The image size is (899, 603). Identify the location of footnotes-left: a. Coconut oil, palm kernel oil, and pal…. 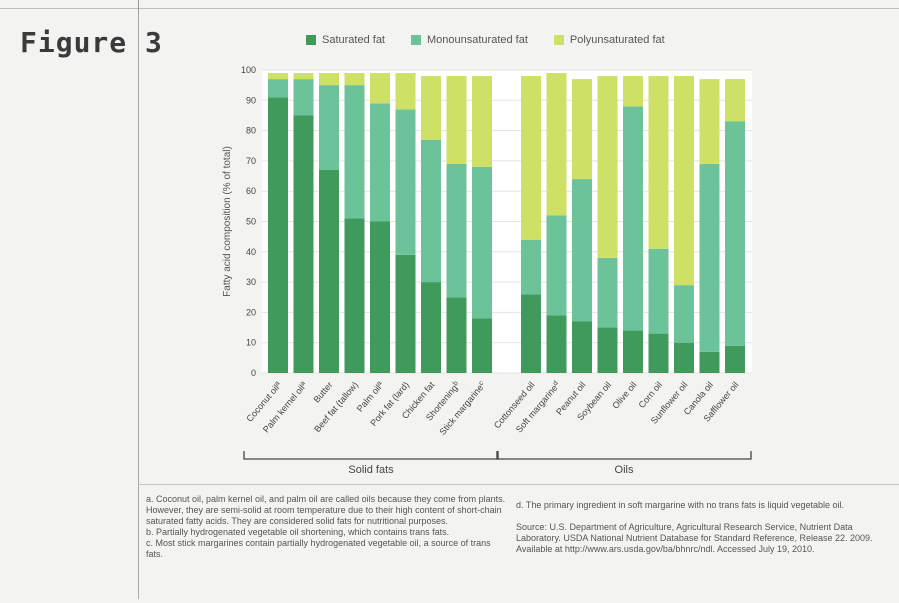
(326, 527).